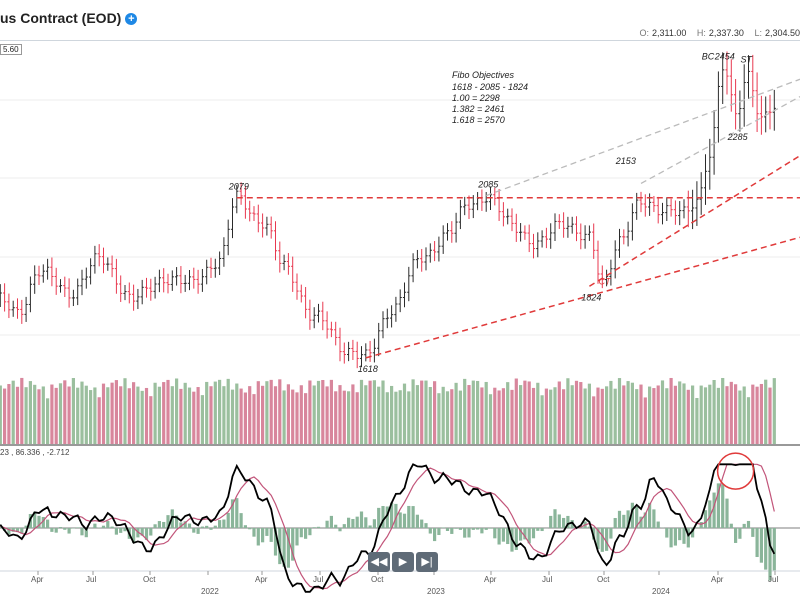 The image size is (800, 600). Describe the element at coordinates (131, 19) in the screenshot. I see `add-comparison-icon: +` at that location.